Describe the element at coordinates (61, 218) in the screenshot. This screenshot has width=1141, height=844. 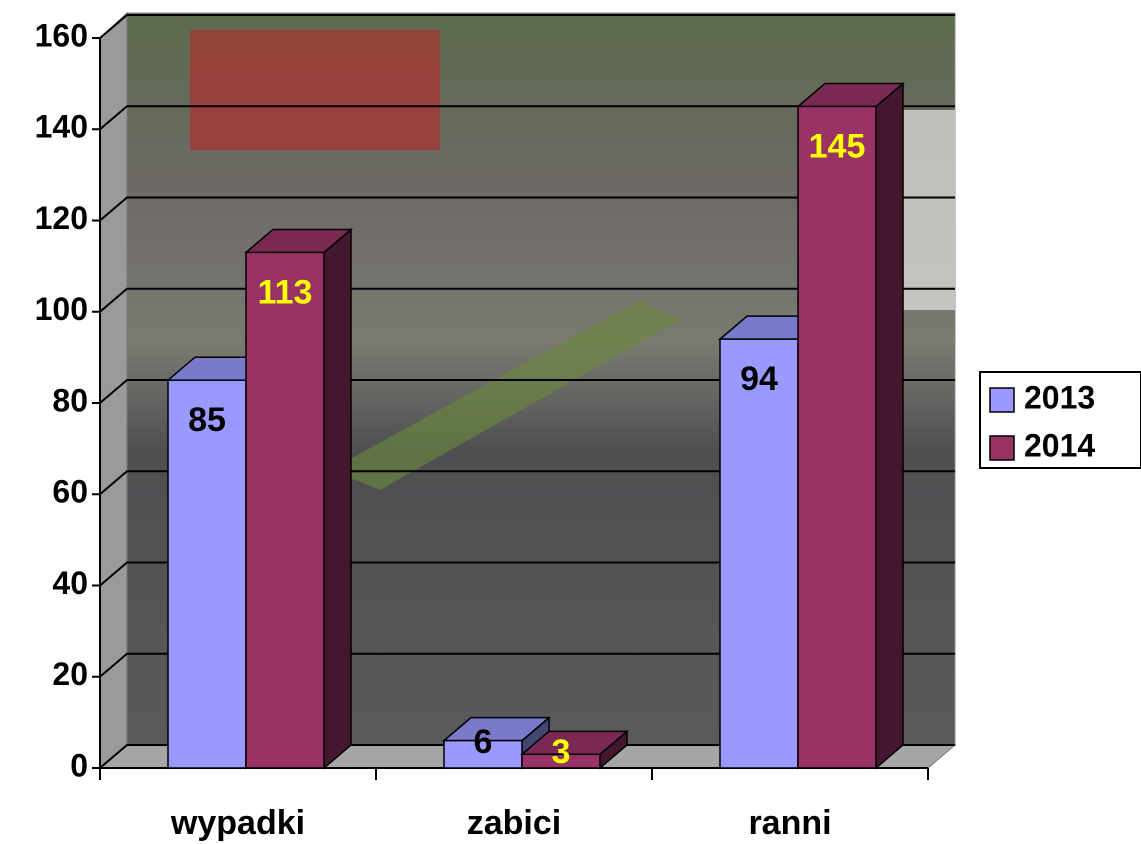
I see `y-tick-label: 120` at that location.